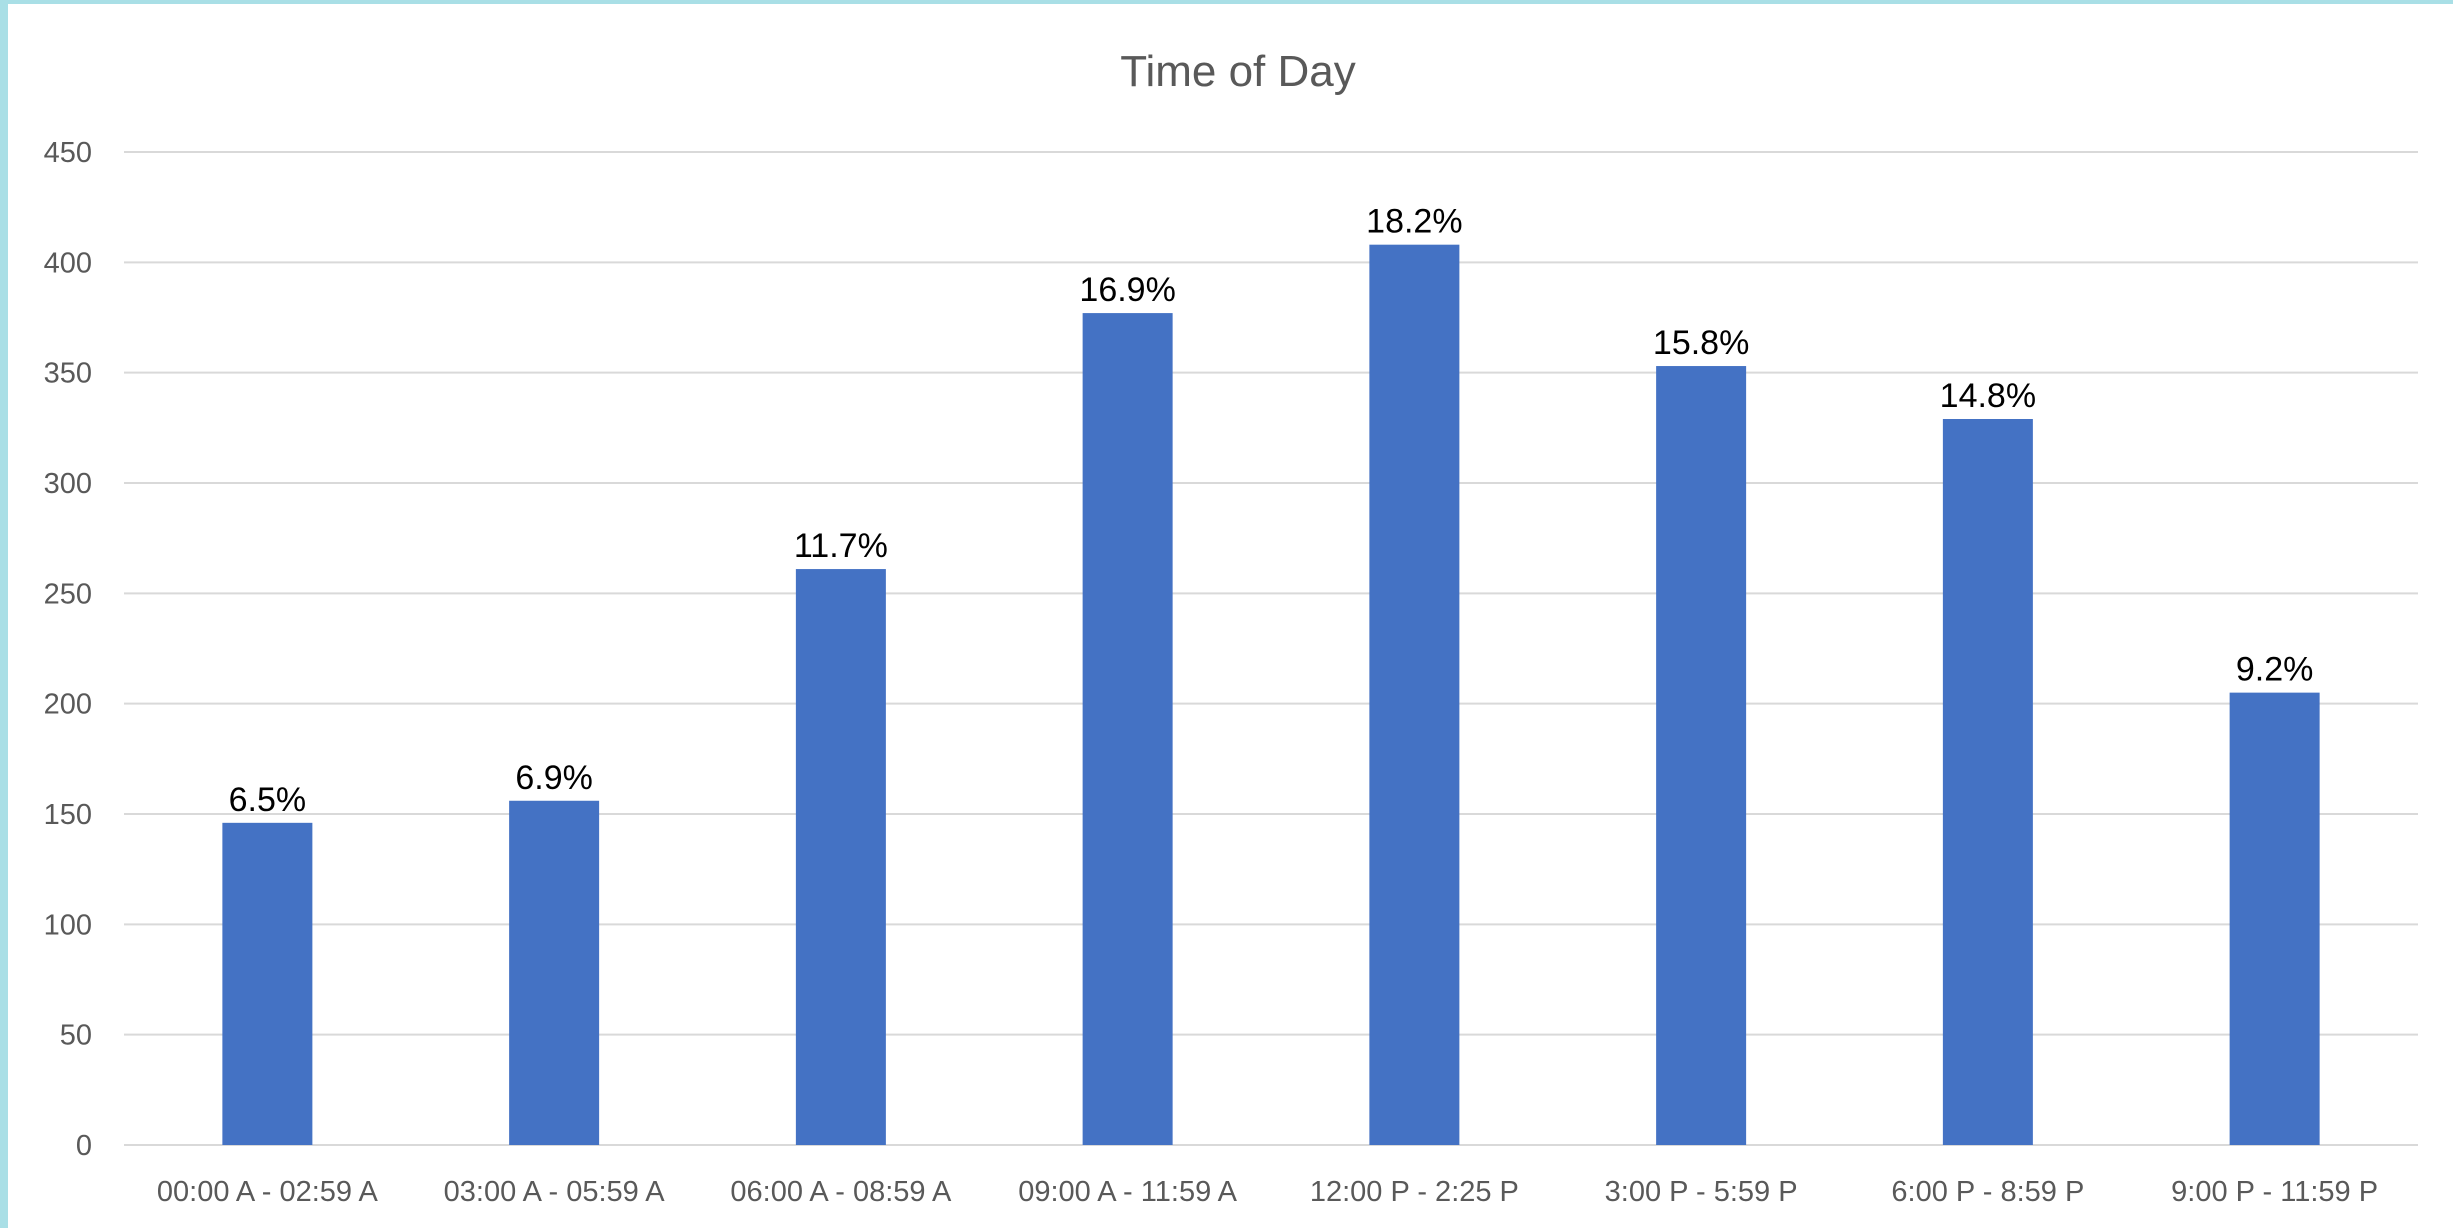 Image resolution: width=2453 pixels, height=1232 pixels. I want to click on y-tick-label: 150, so click(68, 815).